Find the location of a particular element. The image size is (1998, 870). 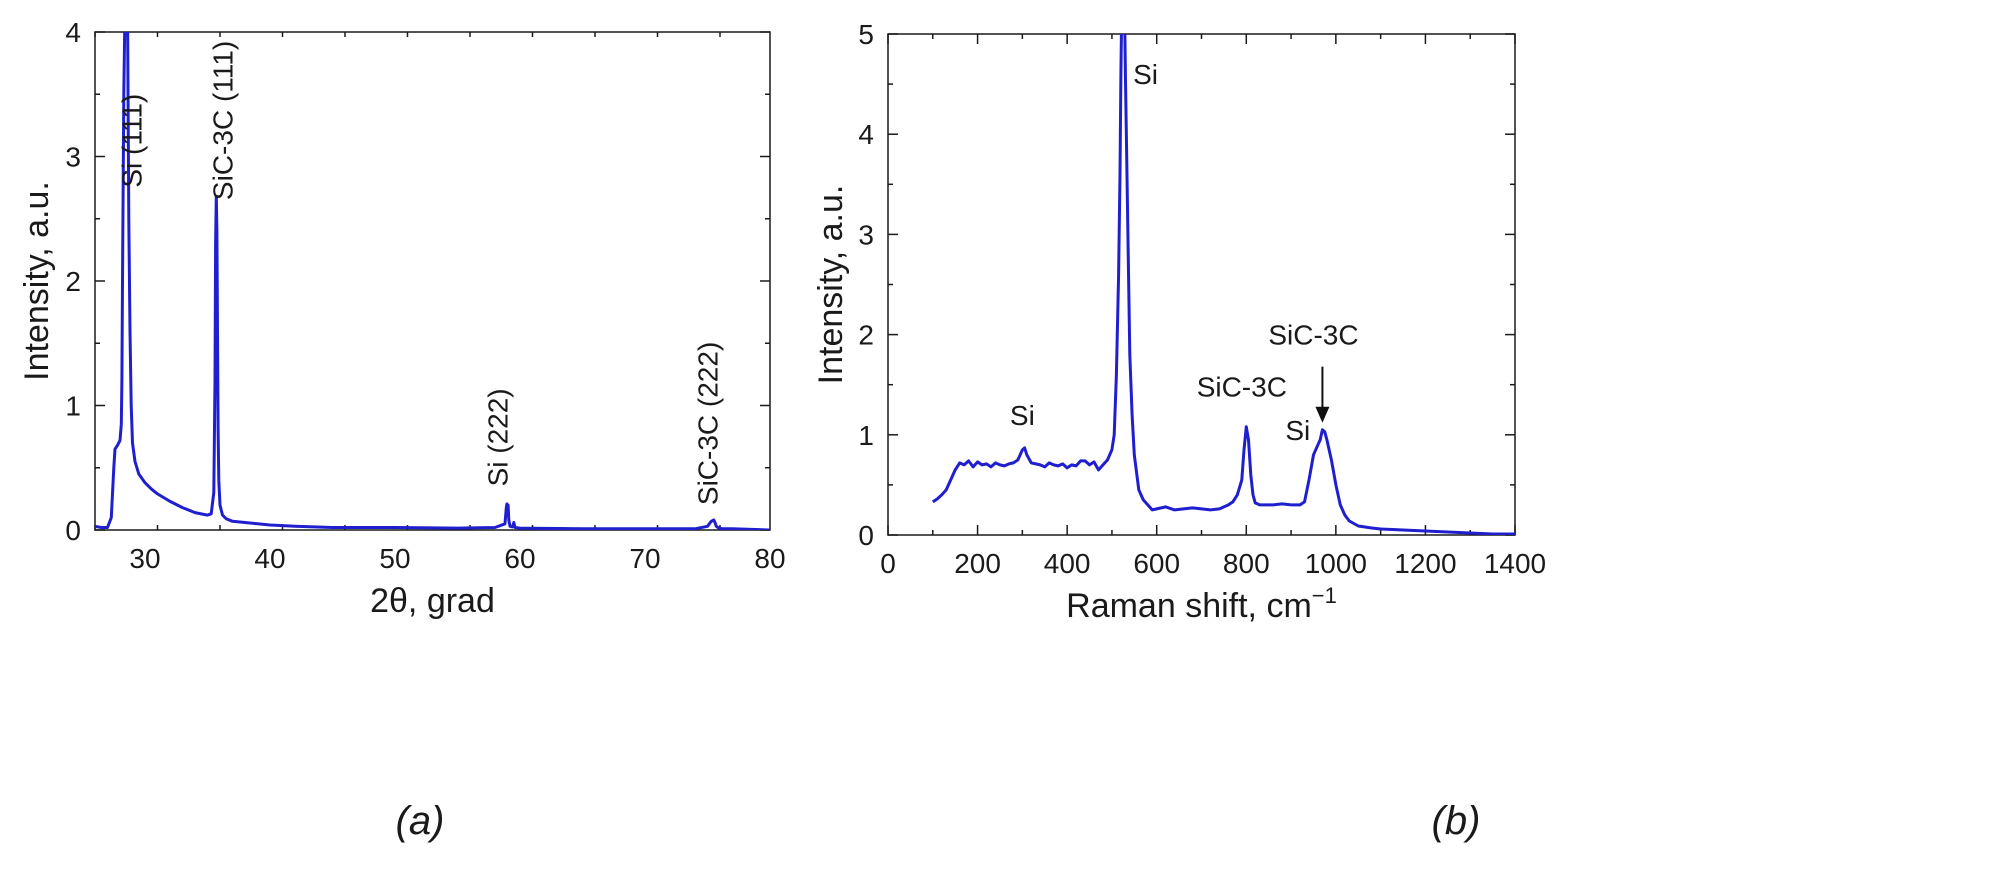

x-tick-label: 30 is located at coordinates (144, 558).